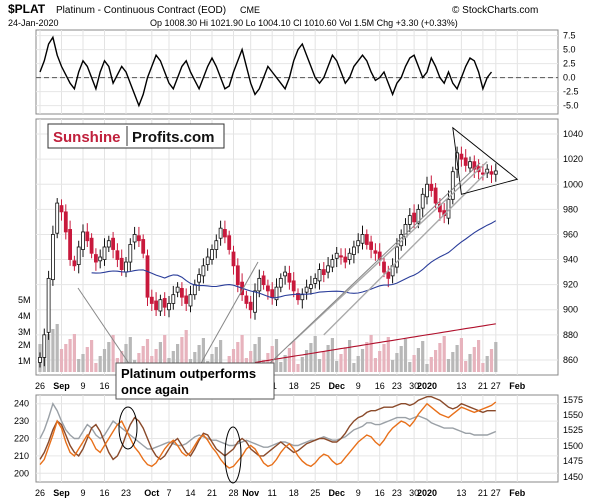 This screenshot has height=500, width=600. Describe the element at coordinates (82, 386) in the screenshot. I see `x-tick-top-2: 9` at that location.